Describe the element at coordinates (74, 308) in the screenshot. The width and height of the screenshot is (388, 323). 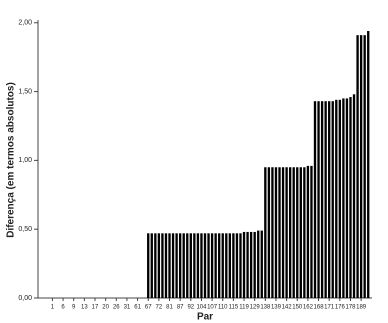
I see `x-tick-label: 9` at that location.